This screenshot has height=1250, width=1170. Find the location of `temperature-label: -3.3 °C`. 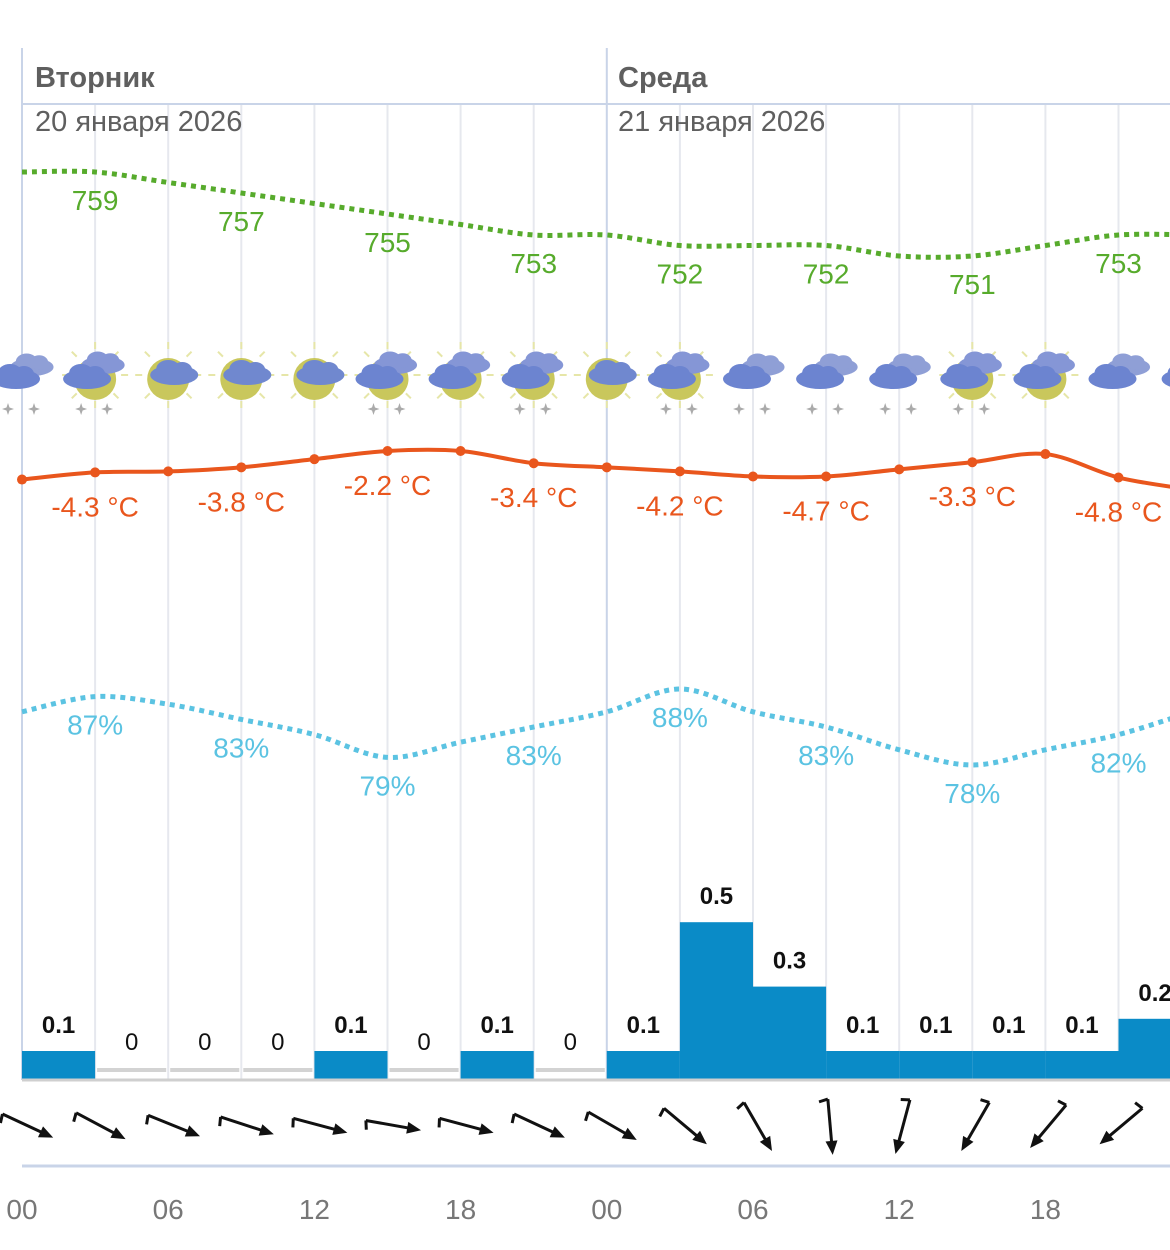

temperature-label: -3.3 °C is located at coordinates (972, 496).